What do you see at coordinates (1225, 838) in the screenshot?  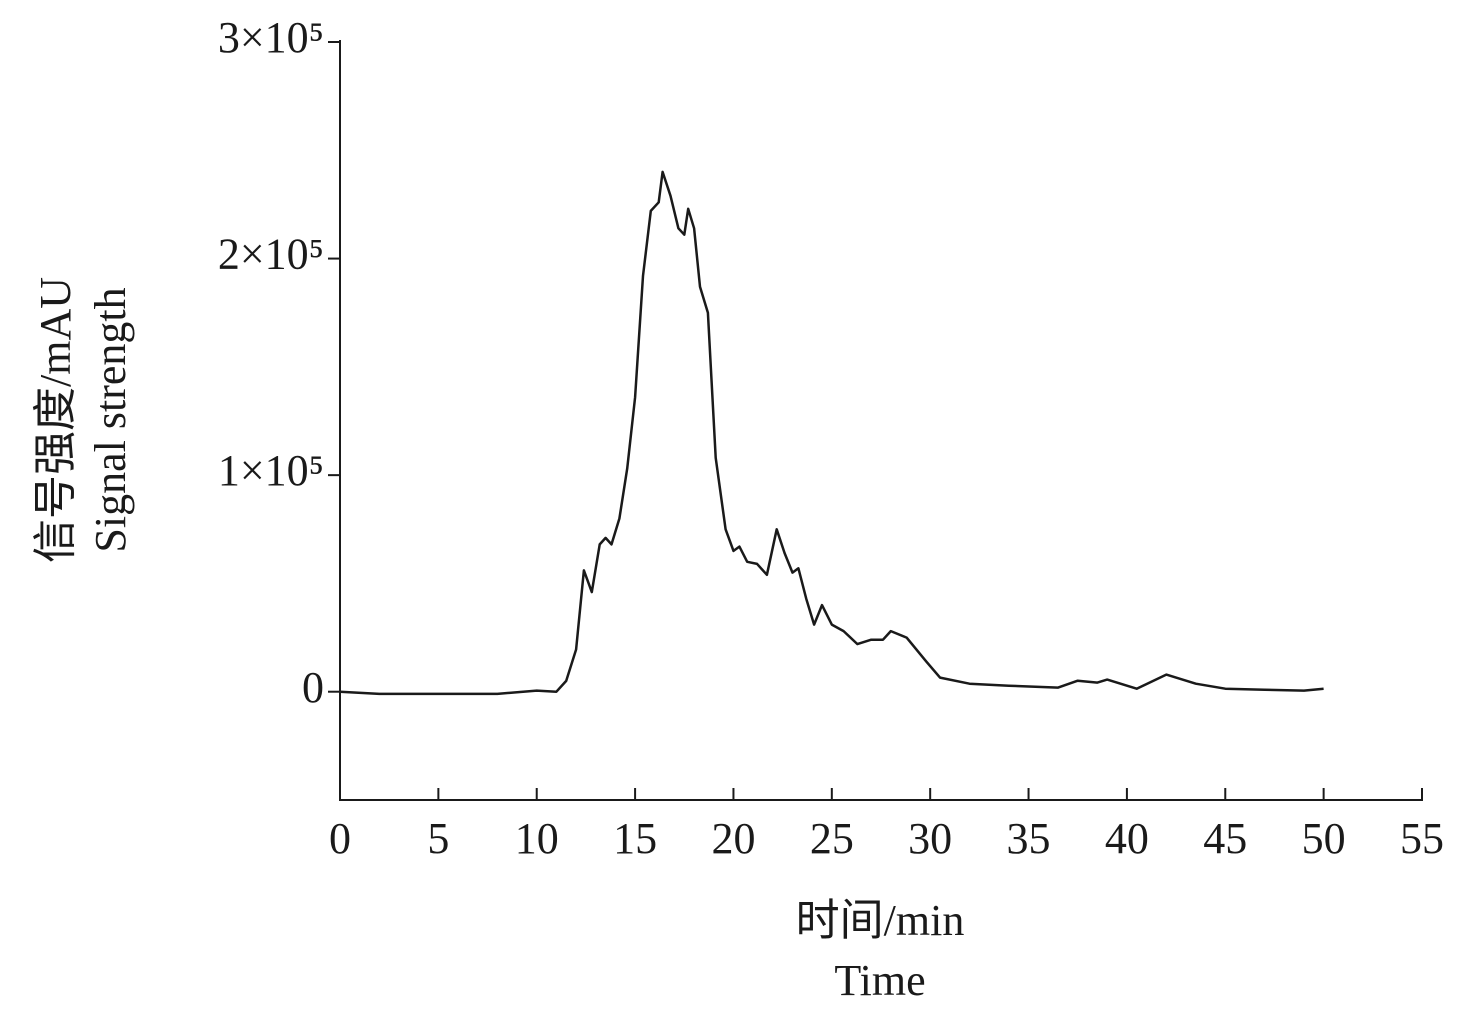 I see `x-tick-label: 45` at bounding box center [1225, 838].